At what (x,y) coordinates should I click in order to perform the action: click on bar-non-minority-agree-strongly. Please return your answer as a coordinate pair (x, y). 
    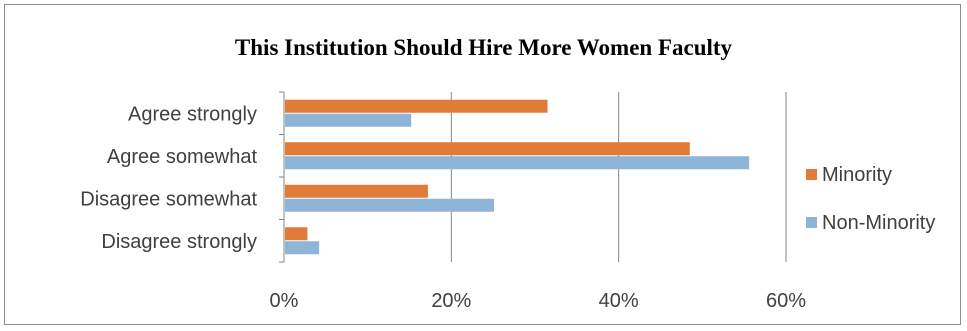
    Looking at the image, I should click on (348, 120).